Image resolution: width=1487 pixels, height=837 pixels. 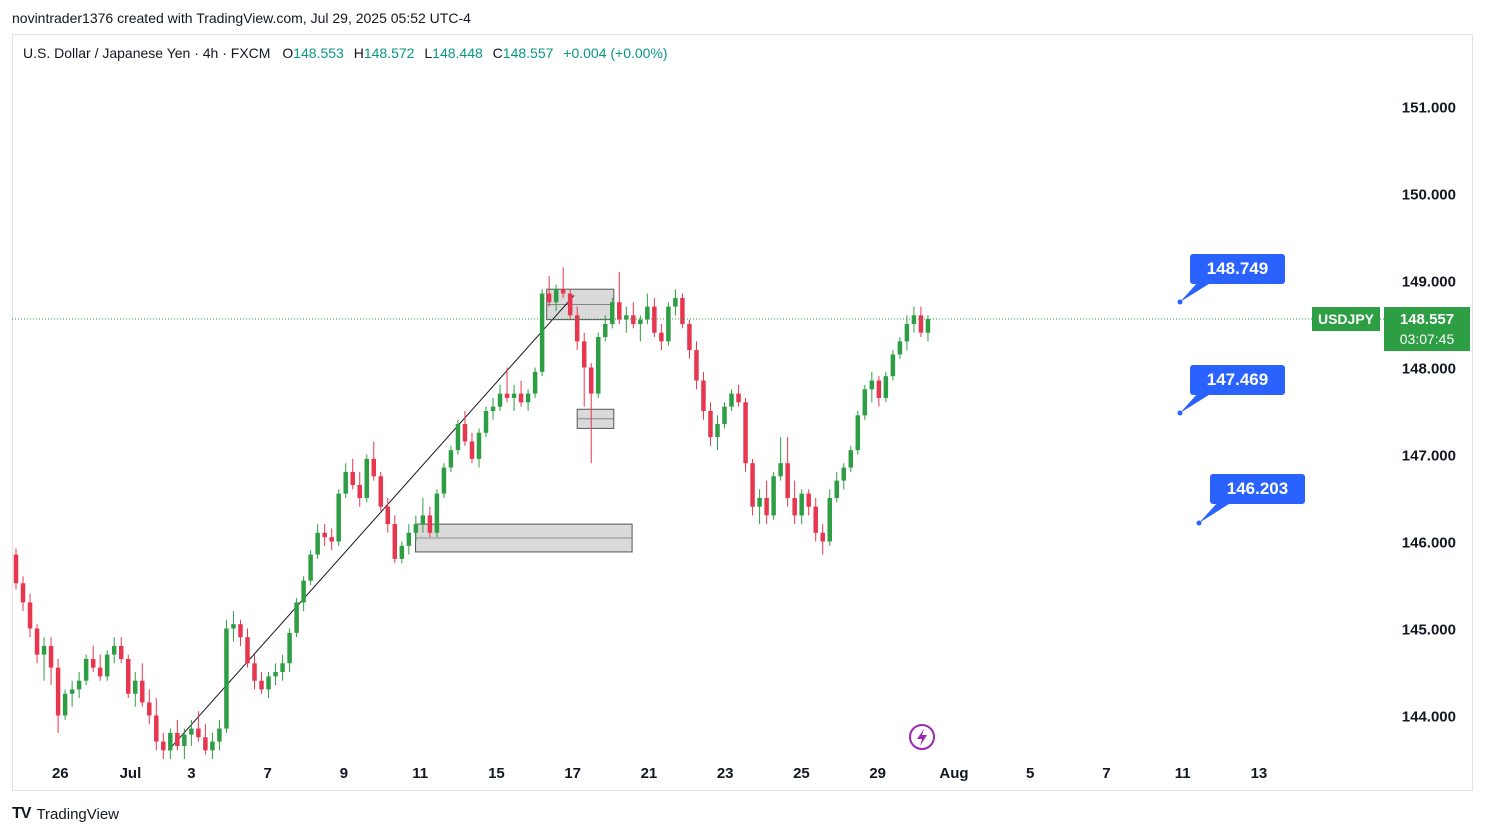 I want to click on y-tick-label: 148.000, so click(x=1429, y=369).